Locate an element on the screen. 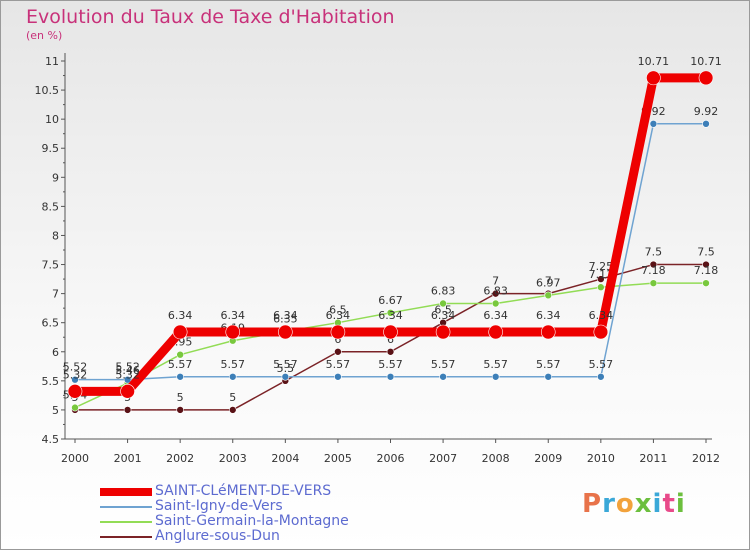 The image size is (750, 550). y-tick-label: 6 is located at coordinates (55, 352).